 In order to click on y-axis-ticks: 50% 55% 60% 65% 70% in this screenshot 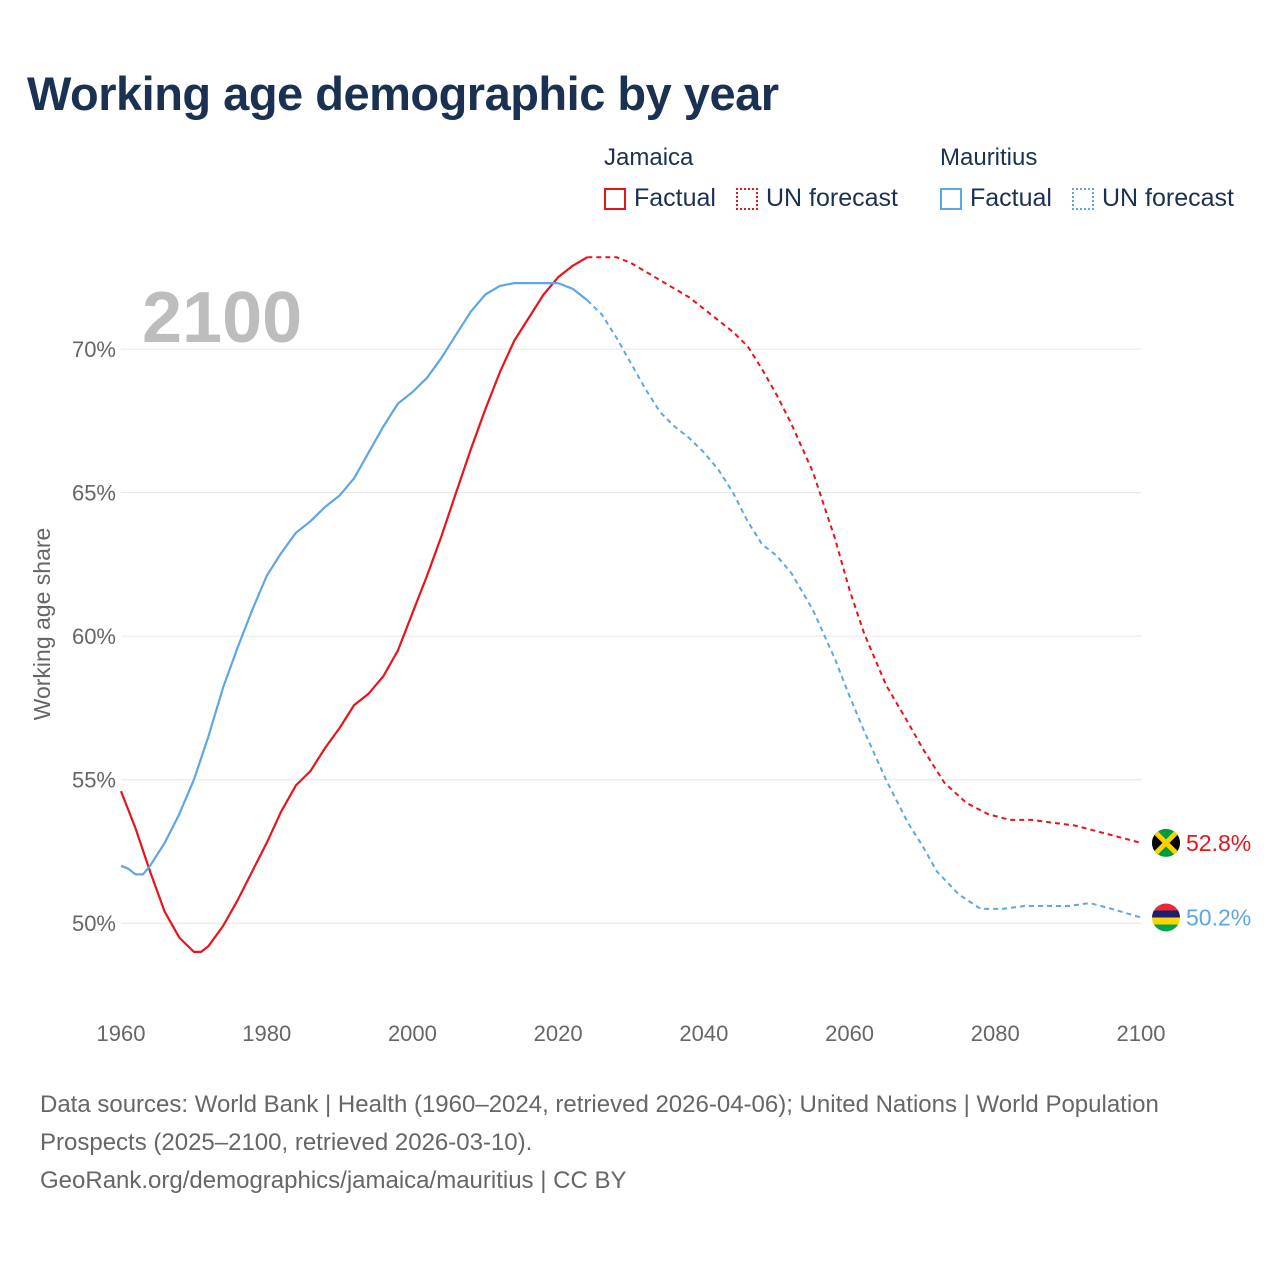, I will do `click(94, 636)`.